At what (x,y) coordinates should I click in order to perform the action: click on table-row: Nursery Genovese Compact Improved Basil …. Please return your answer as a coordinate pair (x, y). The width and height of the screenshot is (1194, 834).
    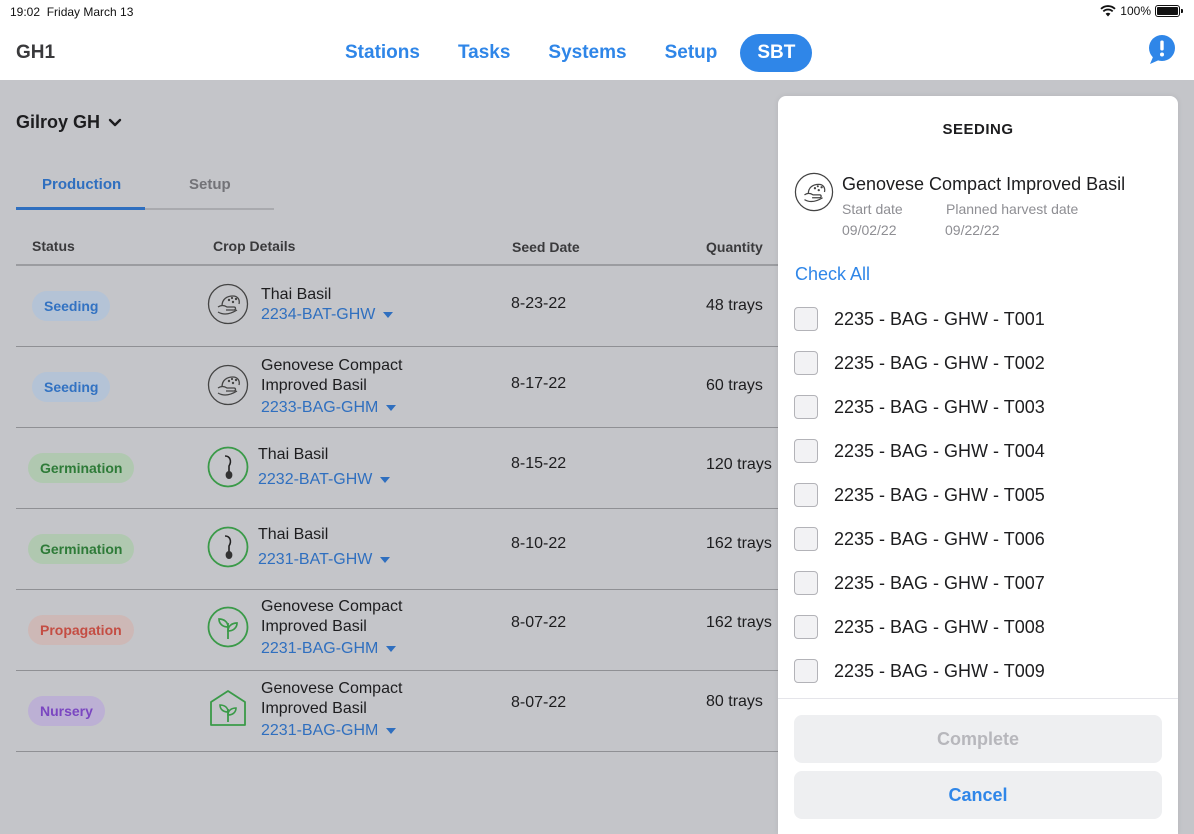
    Looking at the image, I should click on (397, 711).